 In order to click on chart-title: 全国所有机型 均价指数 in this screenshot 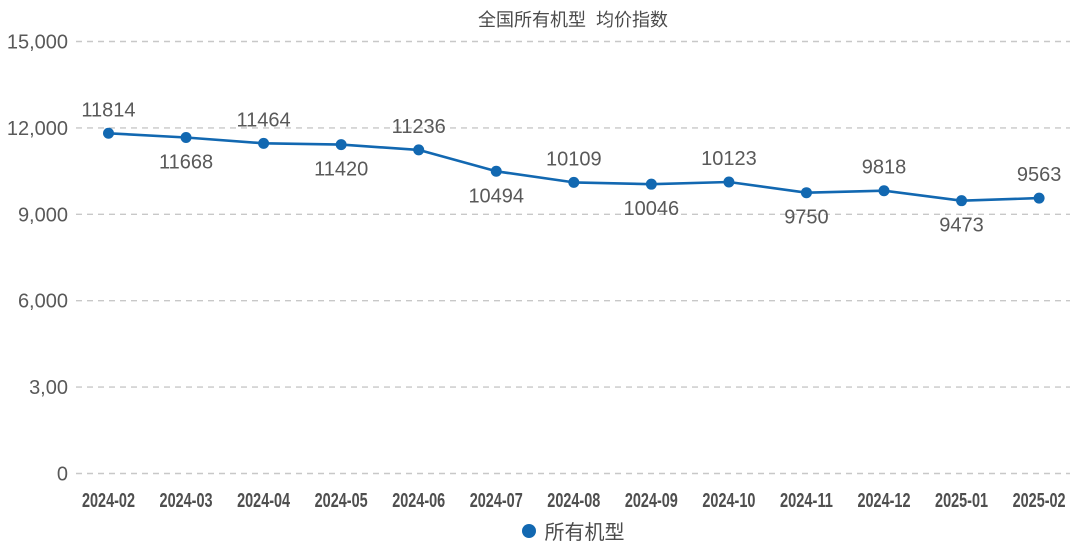, I will do `click(572, 20)`.